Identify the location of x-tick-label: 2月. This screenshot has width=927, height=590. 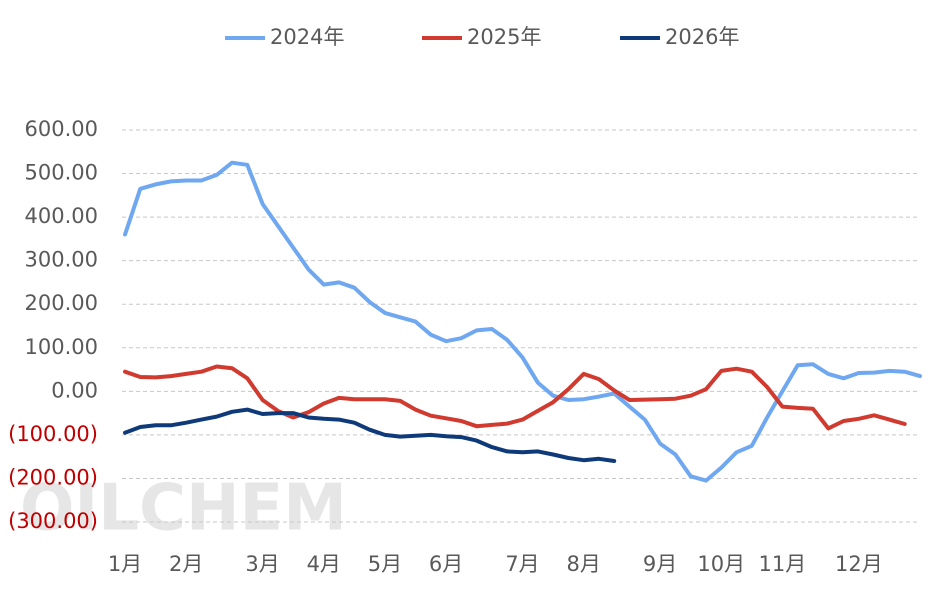
(186, 564).